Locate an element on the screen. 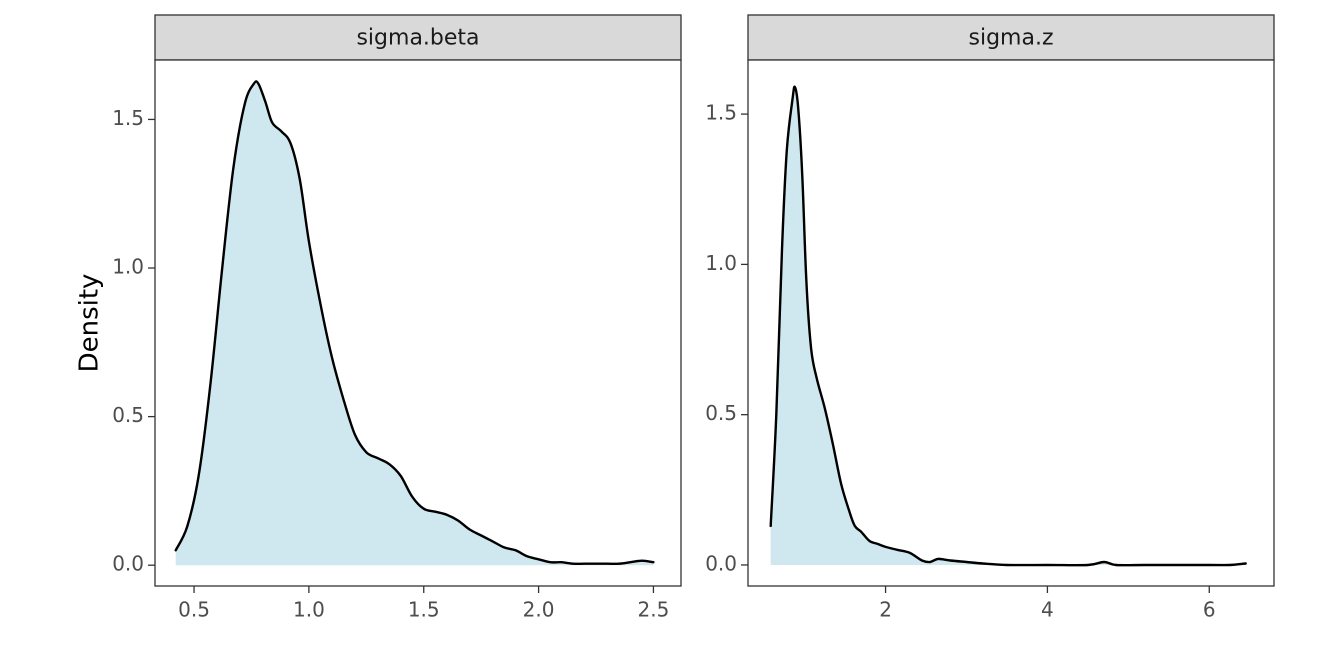 The image size is (1344, 672). facet-strip-label: sigma.z is located at coordinates (1011, 38).